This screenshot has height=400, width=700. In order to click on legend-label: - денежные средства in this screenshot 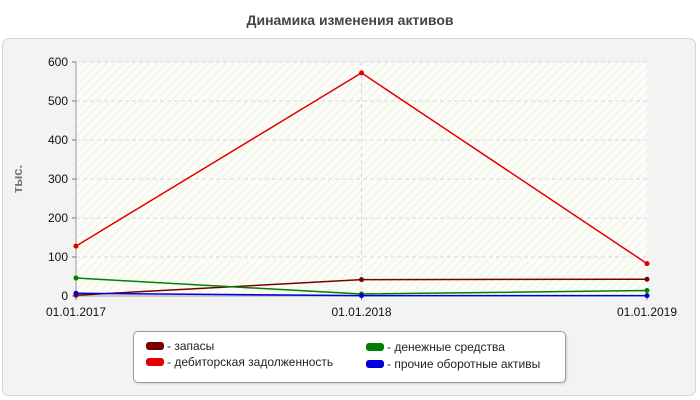, I will do `click(446, 347)`.